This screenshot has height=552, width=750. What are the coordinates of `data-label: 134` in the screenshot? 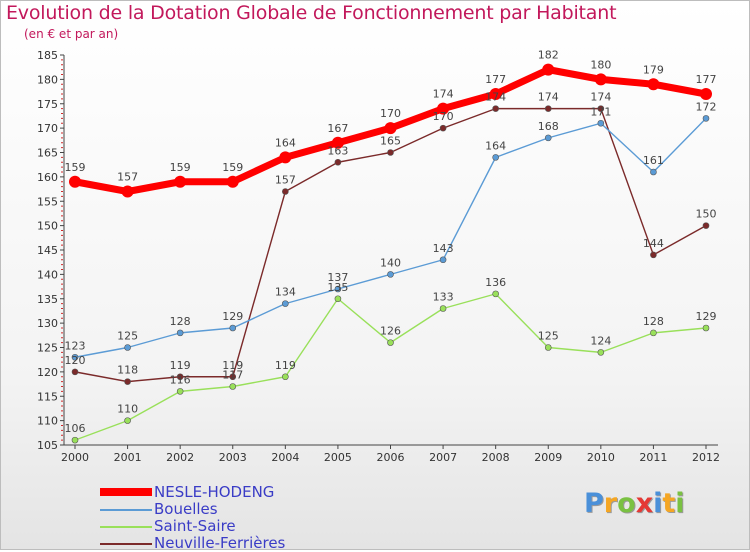 It's located at (285, 292).